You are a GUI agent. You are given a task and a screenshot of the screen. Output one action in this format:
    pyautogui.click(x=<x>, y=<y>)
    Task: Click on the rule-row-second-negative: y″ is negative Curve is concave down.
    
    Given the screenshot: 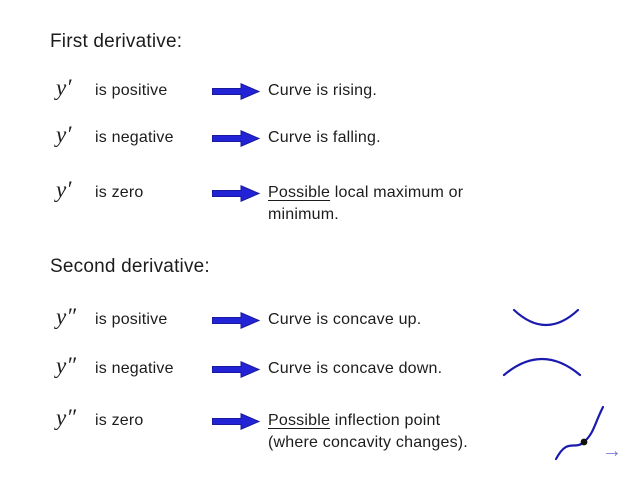 What is the action you would take?
    pyautogui.click(x=249, y=369)
    